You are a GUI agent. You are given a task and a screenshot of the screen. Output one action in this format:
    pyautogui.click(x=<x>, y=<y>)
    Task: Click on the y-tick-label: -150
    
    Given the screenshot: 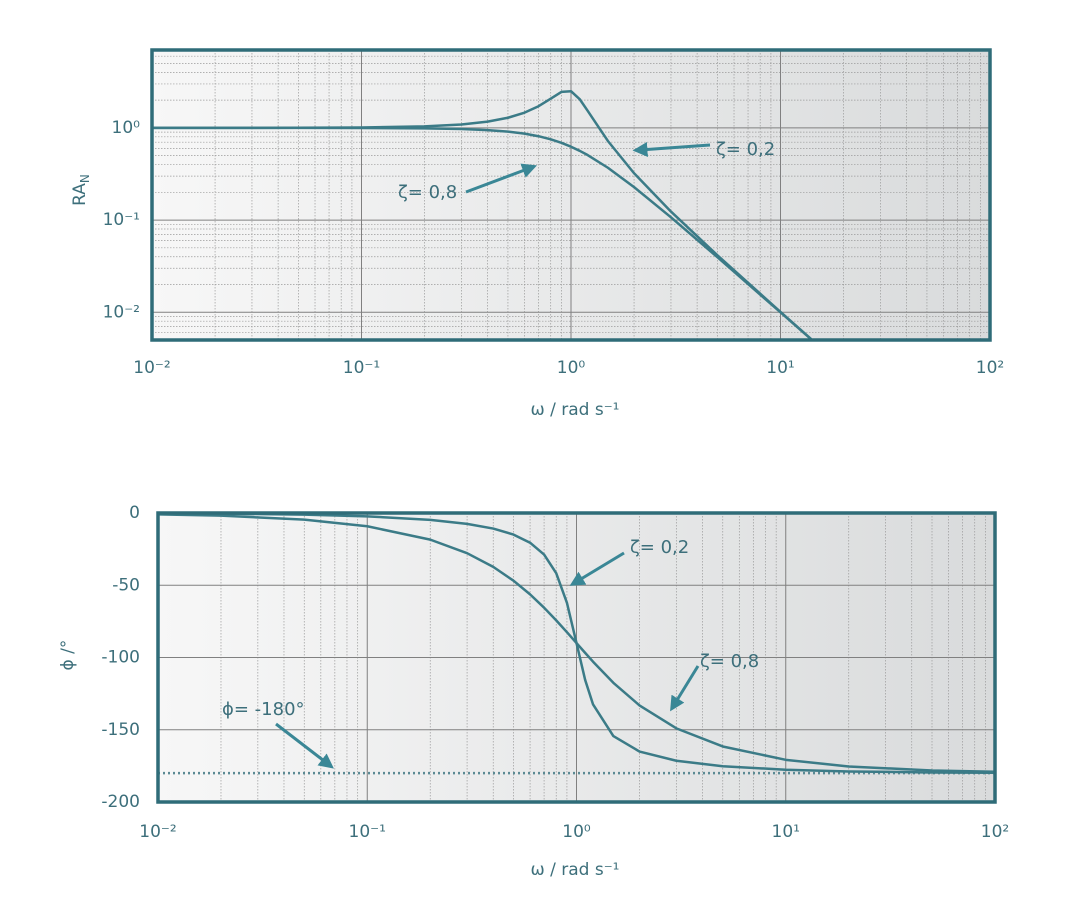 What is the action you would take?
    pyautogui.click(x=120, y=730)
    